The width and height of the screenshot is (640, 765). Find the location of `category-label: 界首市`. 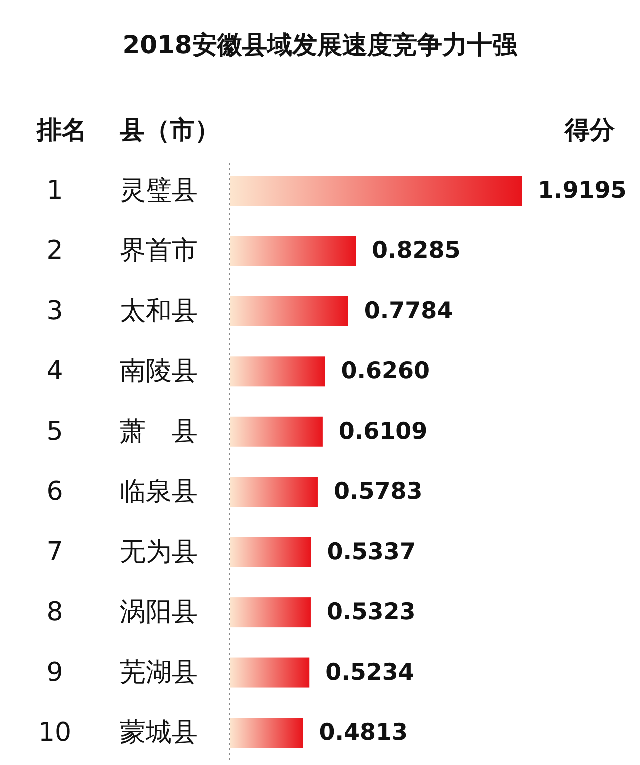

category-label: 界首市 is located at coordinates (159, 251).